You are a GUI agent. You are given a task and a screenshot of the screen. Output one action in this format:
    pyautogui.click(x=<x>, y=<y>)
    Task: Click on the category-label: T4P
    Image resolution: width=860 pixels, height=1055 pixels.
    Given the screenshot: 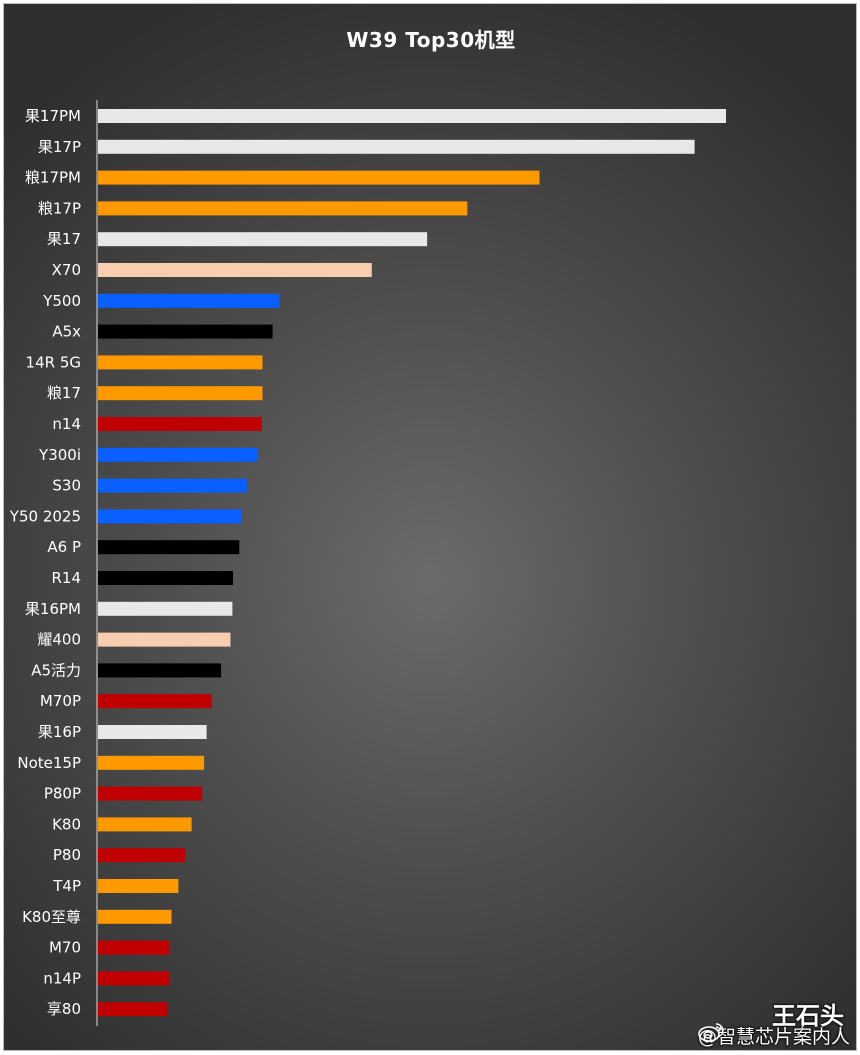 What is the action you would take?
    pyautogui.click(x=66, y=886)
    